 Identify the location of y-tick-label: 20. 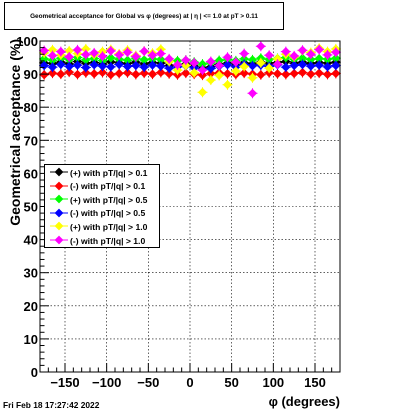
(31, 306).